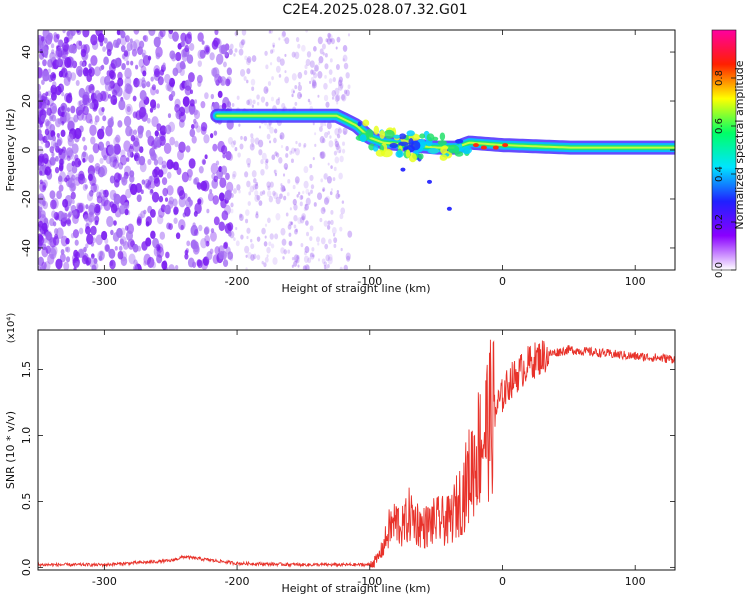 This screenshot has width=750, height=600. I want to click on chart-title: C2E4.2025.028.07.32.G01, so click(375, 10).